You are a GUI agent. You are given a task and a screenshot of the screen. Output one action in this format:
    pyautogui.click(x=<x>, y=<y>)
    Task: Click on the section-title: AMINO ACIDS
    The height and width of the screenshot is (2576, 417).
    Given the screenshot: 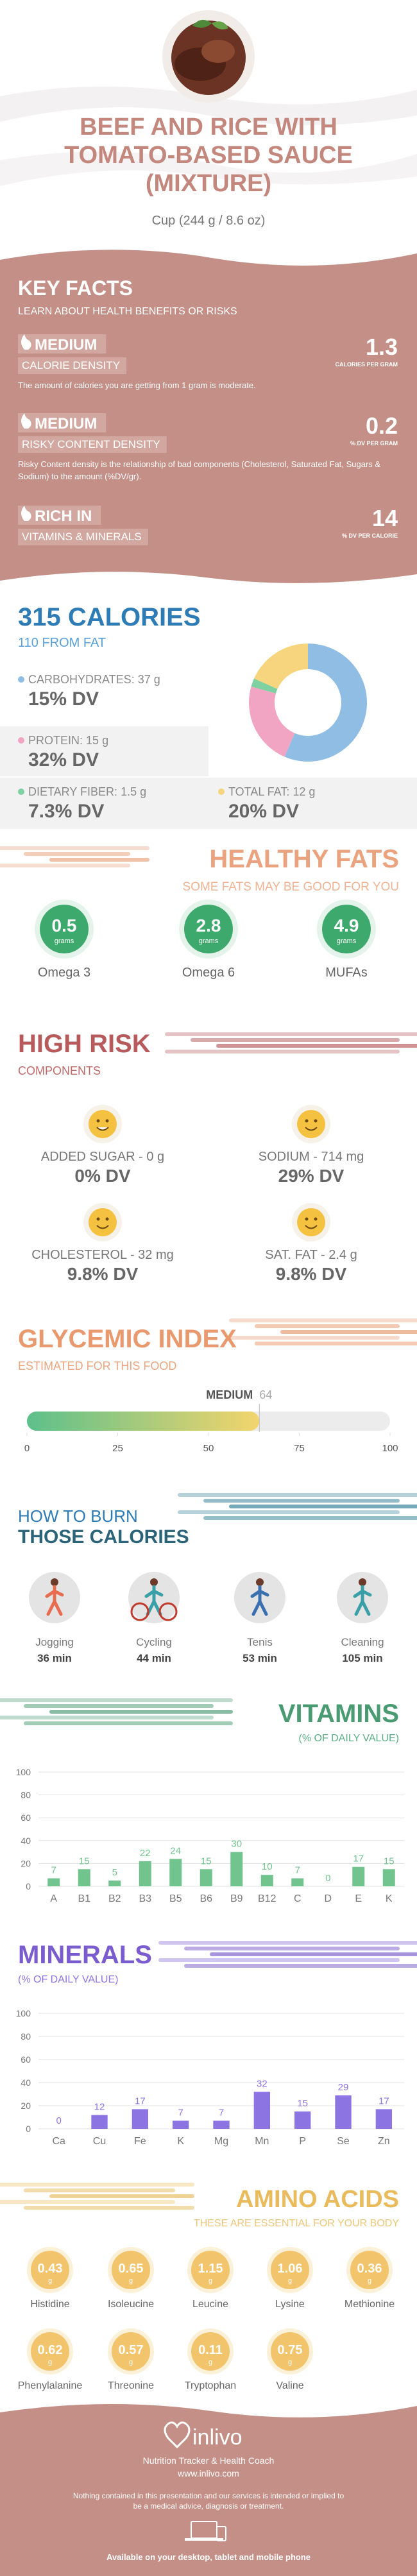 What is the action you would take?
    pyautogui.click(x=317, y=2199)
    